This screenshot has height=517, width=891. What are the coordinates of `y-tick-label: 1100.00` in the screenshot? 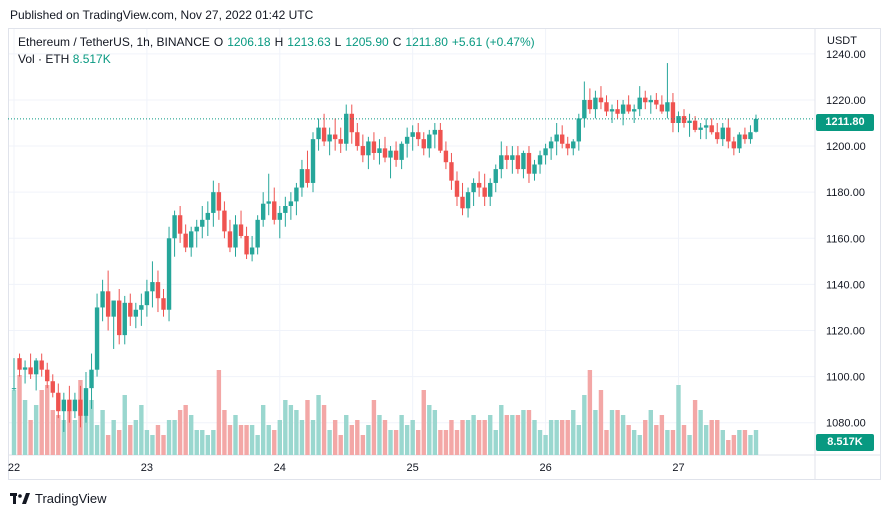 It's located at (845, 378).